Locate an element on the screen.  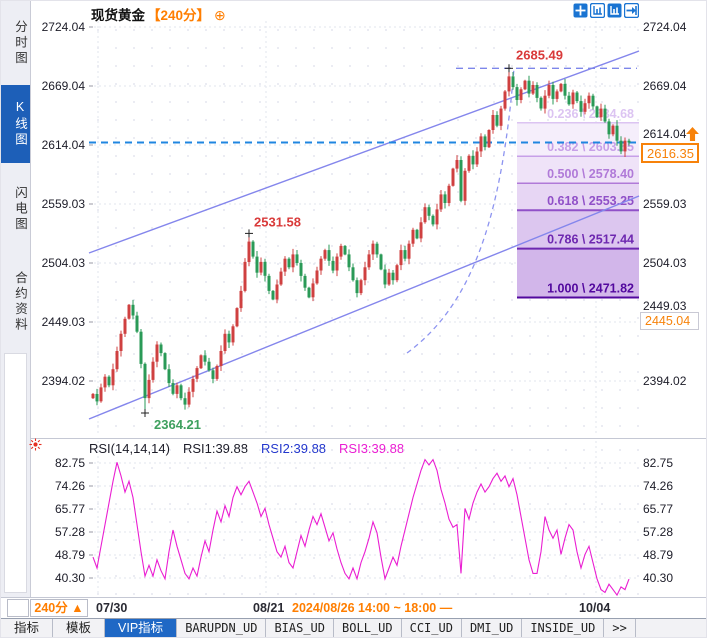
x-axis-date: 07/30 is located at coordinates (112, 608).